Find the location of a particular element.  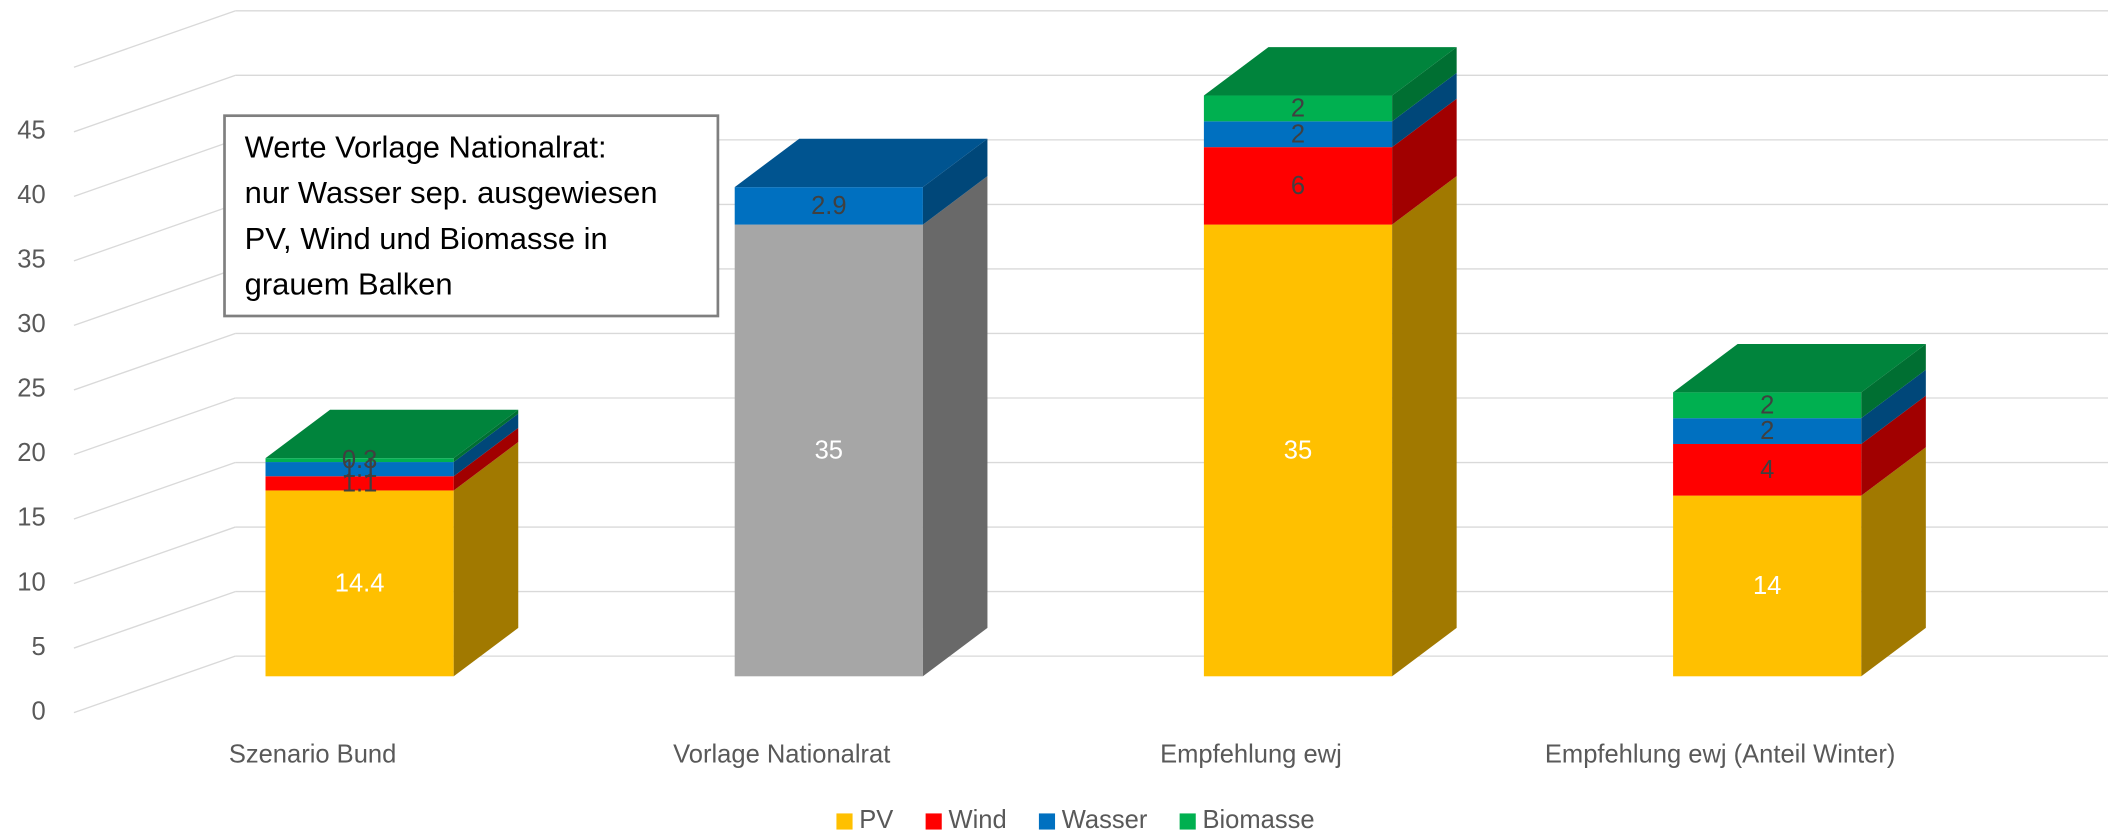

y-tick-label: 0 is located at coordinates (39, 711).